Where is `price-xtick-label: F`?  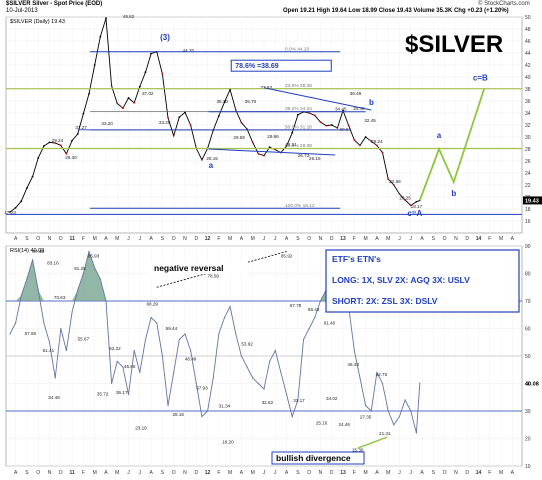 price-xtick-label: F is located at coordinates (354, 239).